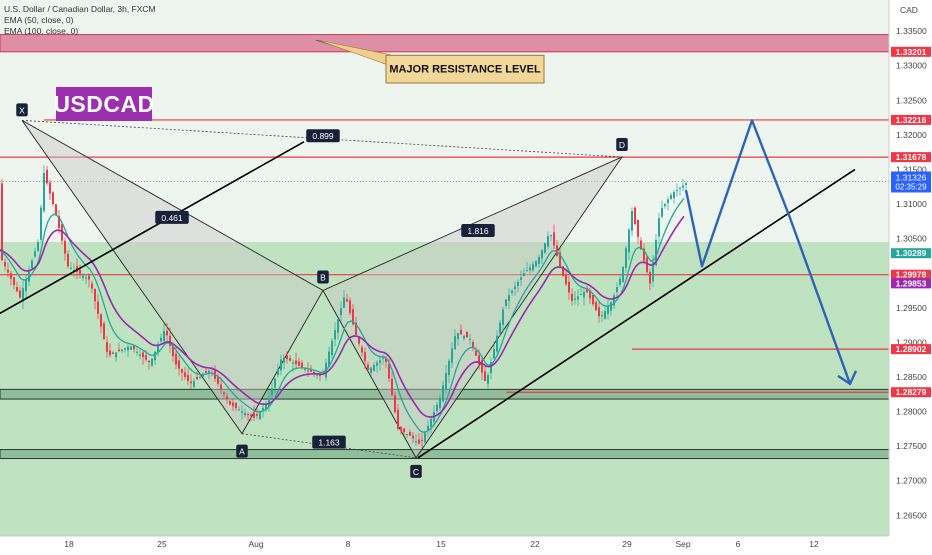 The height and width of the screenshot is (555, 932). Describe the element at coordinates (911, 100) in the screenshot. I see `y-tick-label: 1.32500` at that location.